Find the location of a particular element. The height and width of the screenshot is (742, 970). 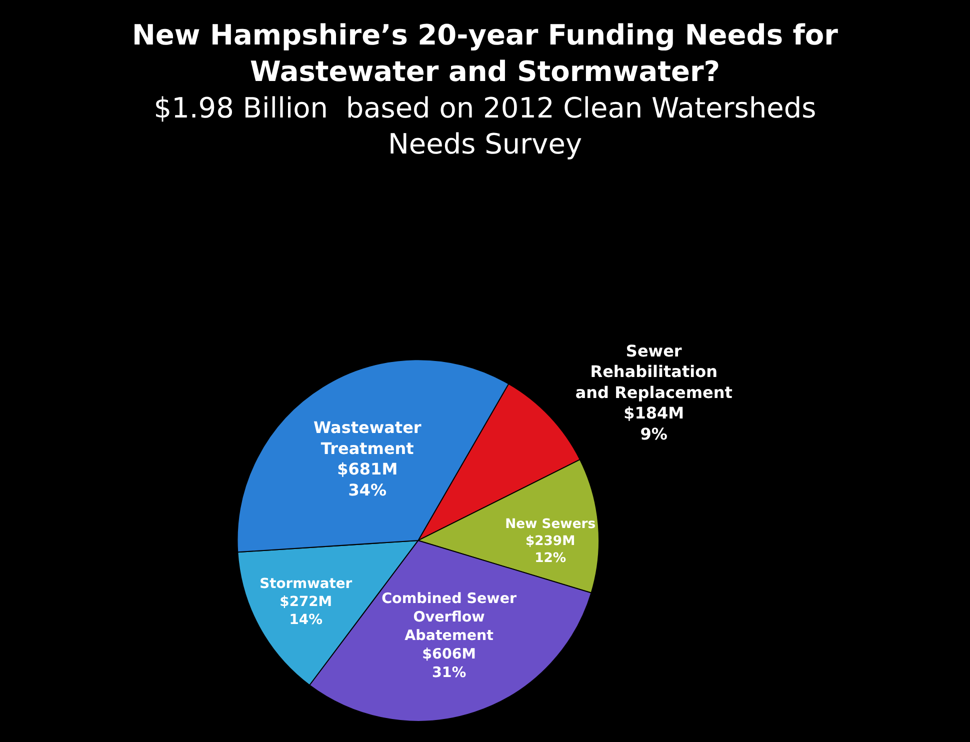

data-label: $239M is located at coordinates (550, 542).